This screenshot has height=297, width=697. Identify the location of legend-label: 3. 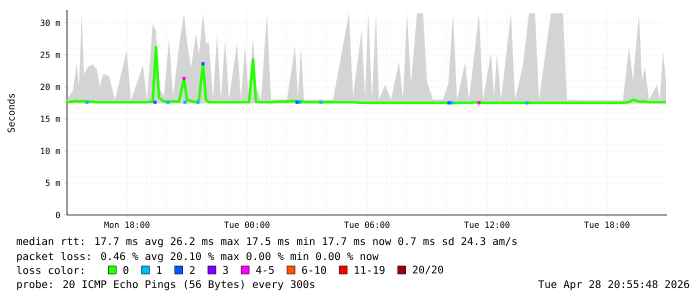
(225, 270).